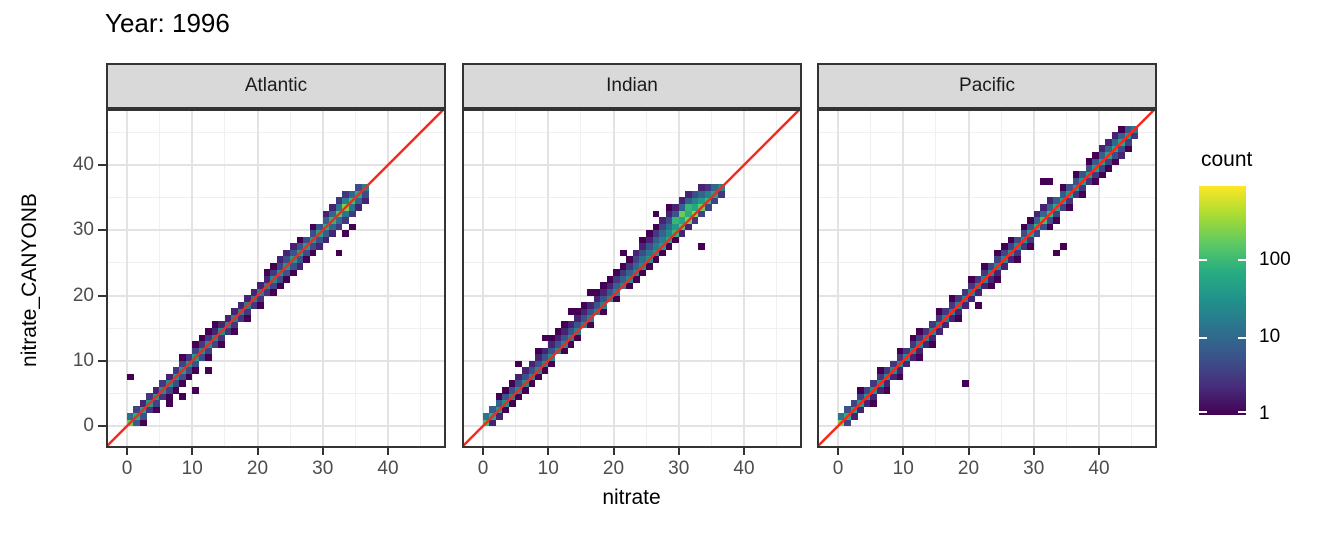  Describe the element at coordinates (88, 425) in the screenshot. I see `y-tick-label: 0` at that location.